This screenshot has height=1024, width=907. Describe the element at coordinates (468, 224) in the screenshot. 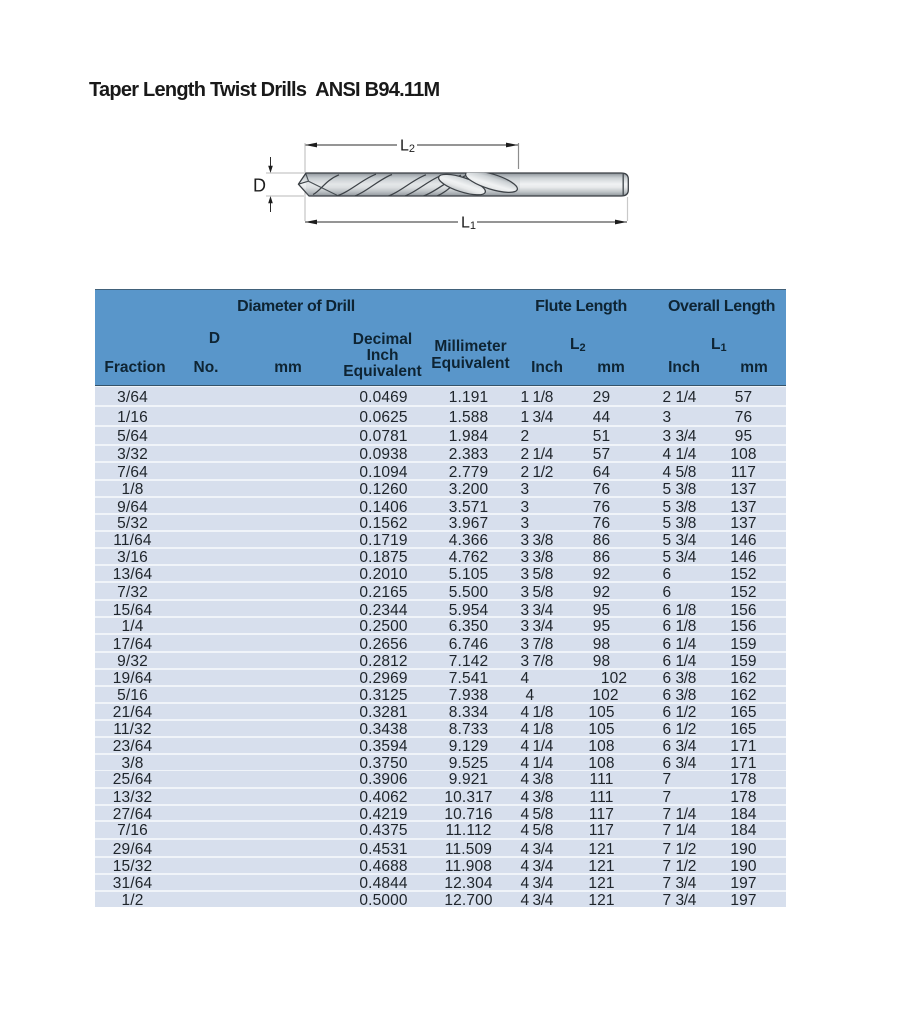

I see `svg-text: L1` at that location.